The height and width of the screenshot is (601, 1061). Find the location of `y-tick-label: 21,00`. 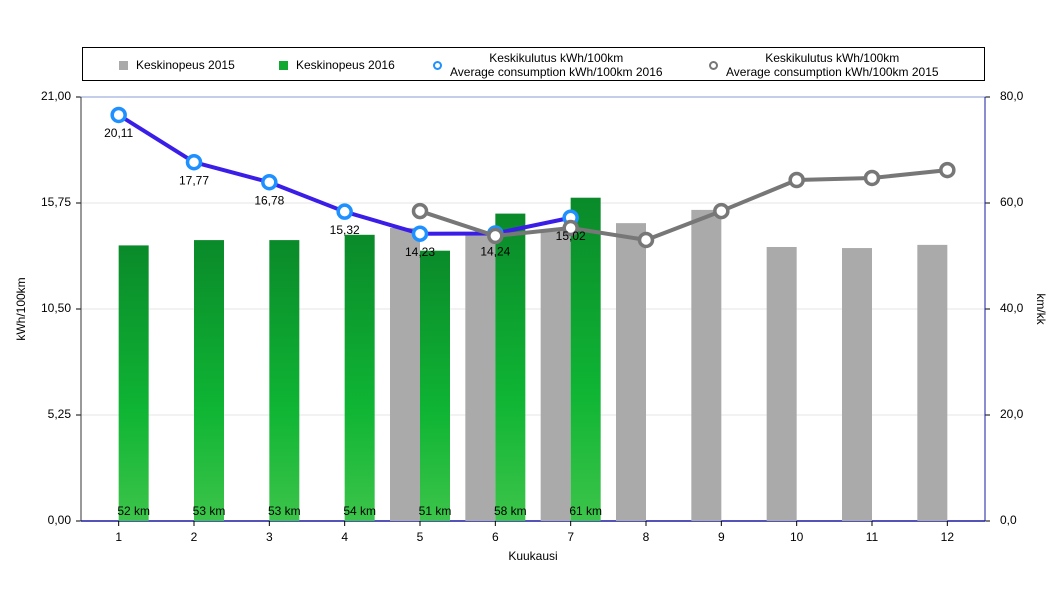

y-tick-label: 21,00 is located at coordinates (56, 96).